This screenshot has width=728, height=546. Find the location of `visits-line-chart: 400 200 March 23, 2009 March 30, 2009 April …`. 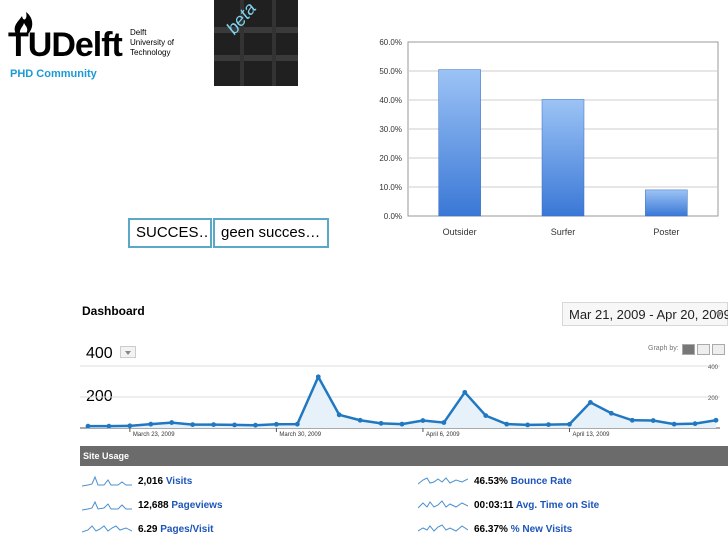

visits-line-chart: 400 200 March 23, 2009 March 30, 2009 April … is located at coordinates (400, 401).